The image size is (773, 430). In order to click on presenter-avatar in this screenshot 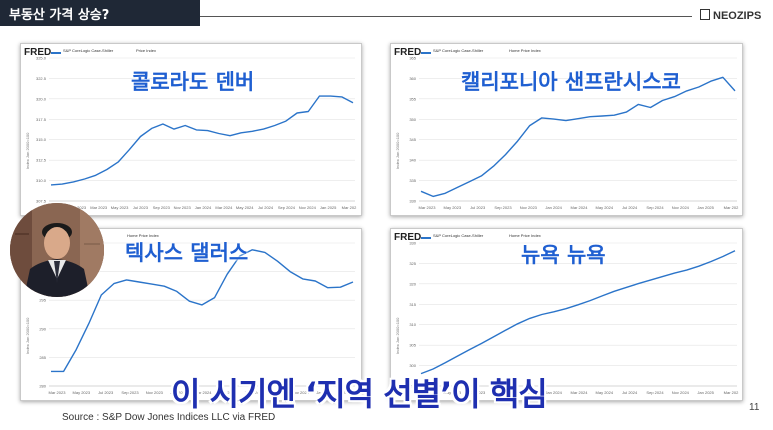, I will do `click(57, 250)`.